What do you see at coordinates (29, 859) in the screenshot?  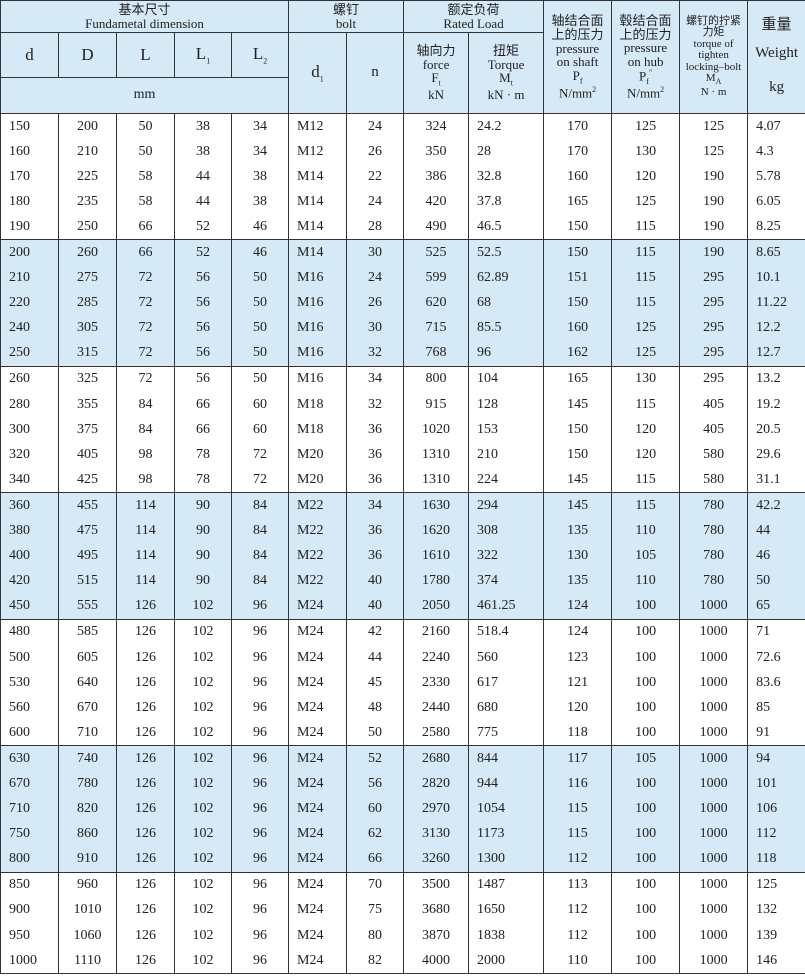 I see `table-cell: 800` at bounding box center [29, 859].